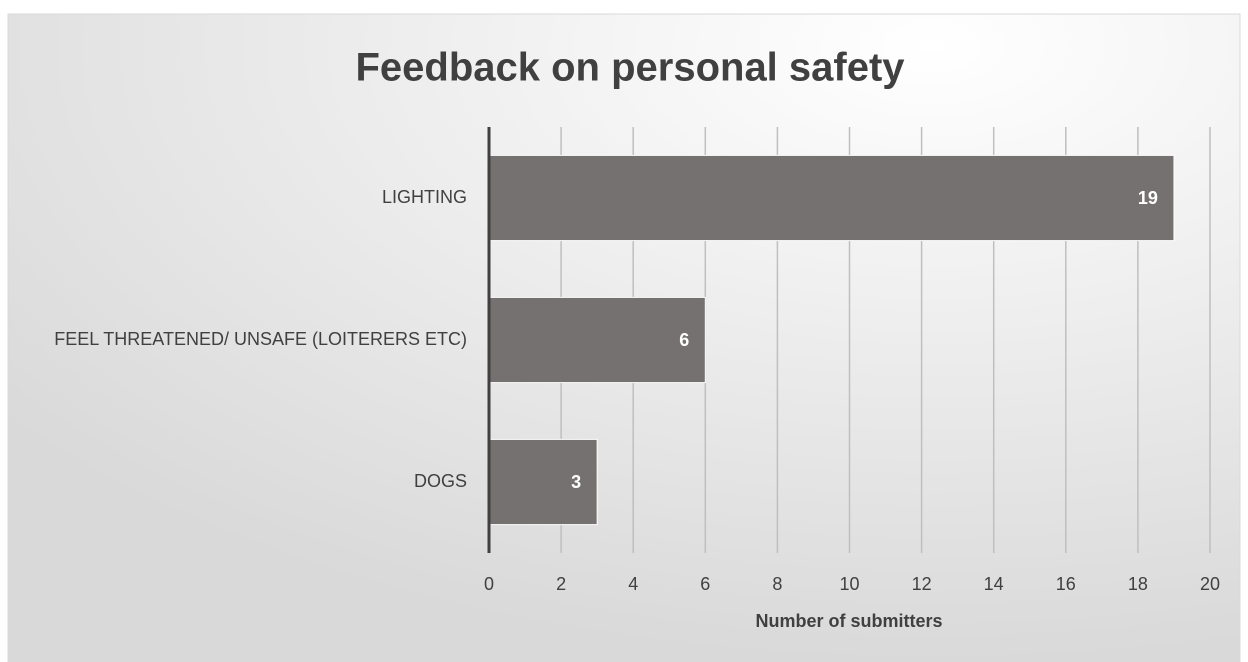  I want to click on x-tick-label: 2, so click(561, 584).